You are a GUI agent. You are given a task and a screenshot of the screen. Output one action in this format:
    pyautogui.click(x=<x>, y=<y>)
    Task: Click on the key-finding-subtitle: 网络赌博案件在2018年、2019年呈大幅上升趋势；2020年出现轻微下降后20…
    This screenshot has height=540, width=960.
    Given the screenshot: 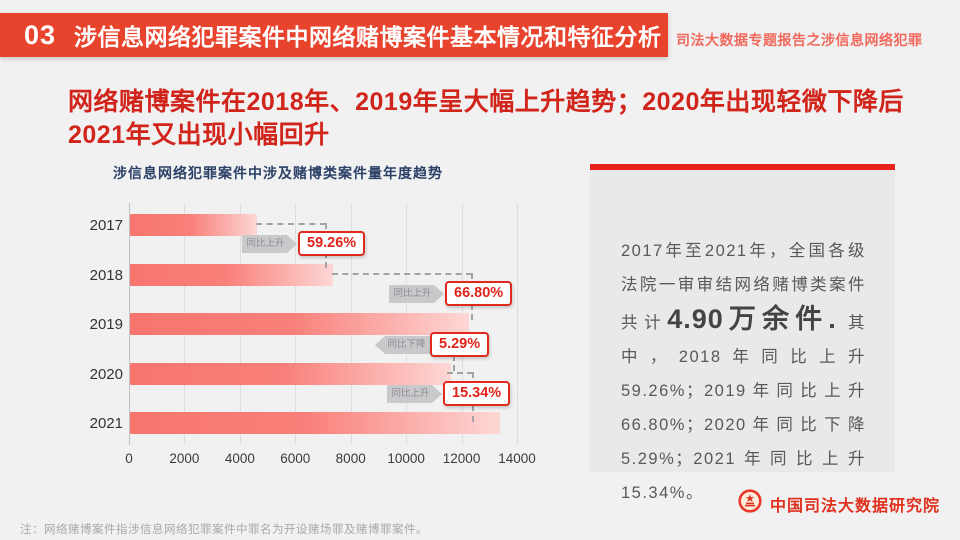 What is the action you would take?
    pyautogui.click(x=486, y=118)
    